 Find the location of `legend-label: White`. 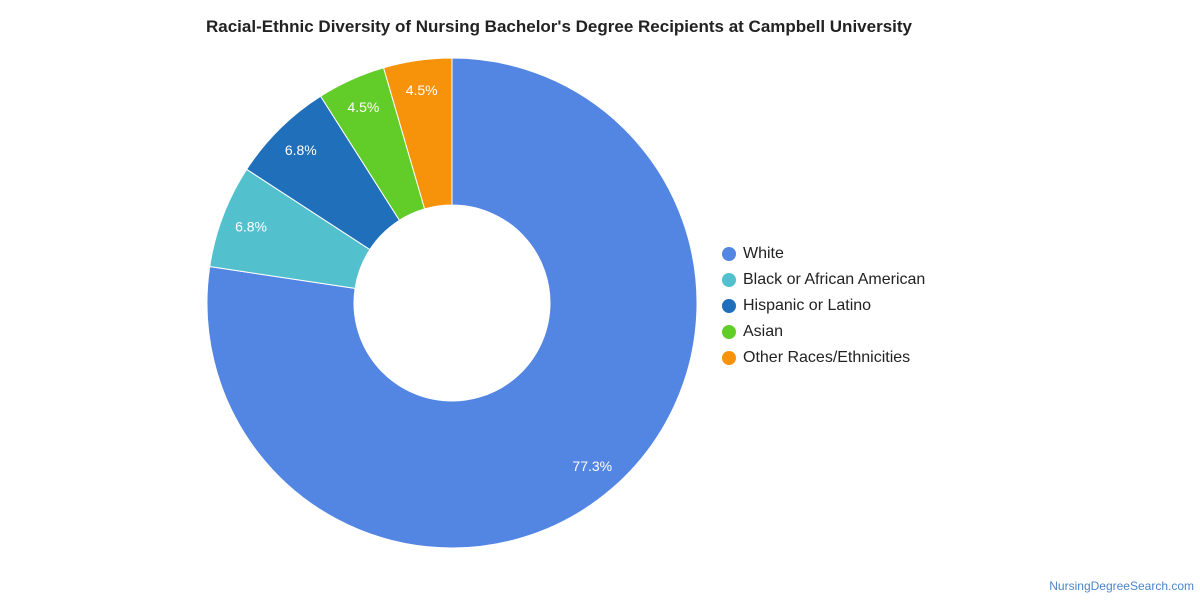

legend-label: White is located at coordinates (763, 253).